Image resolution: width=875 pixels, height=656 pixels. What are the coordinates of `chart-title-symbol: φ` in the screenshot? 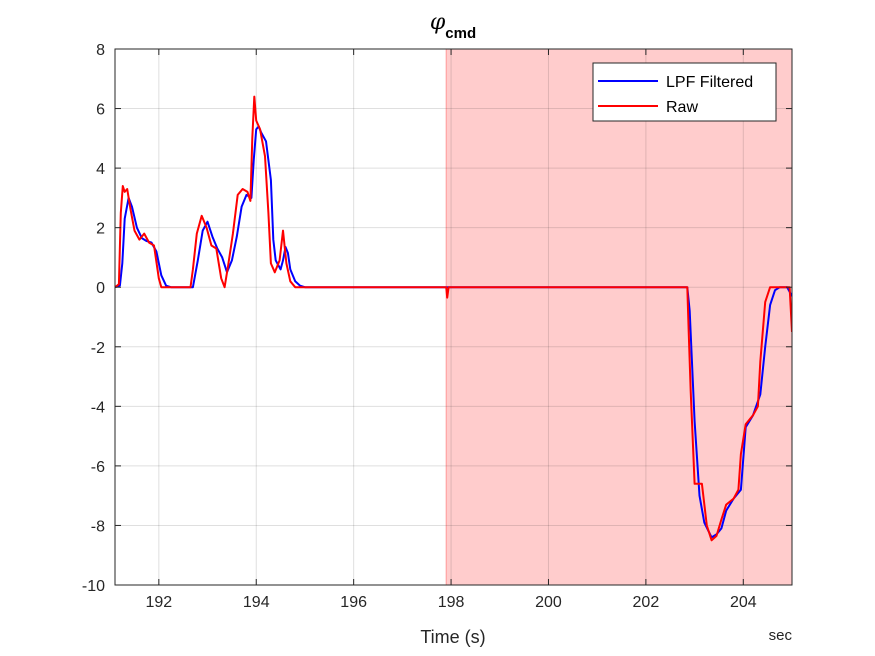 It's located at (438, 22).